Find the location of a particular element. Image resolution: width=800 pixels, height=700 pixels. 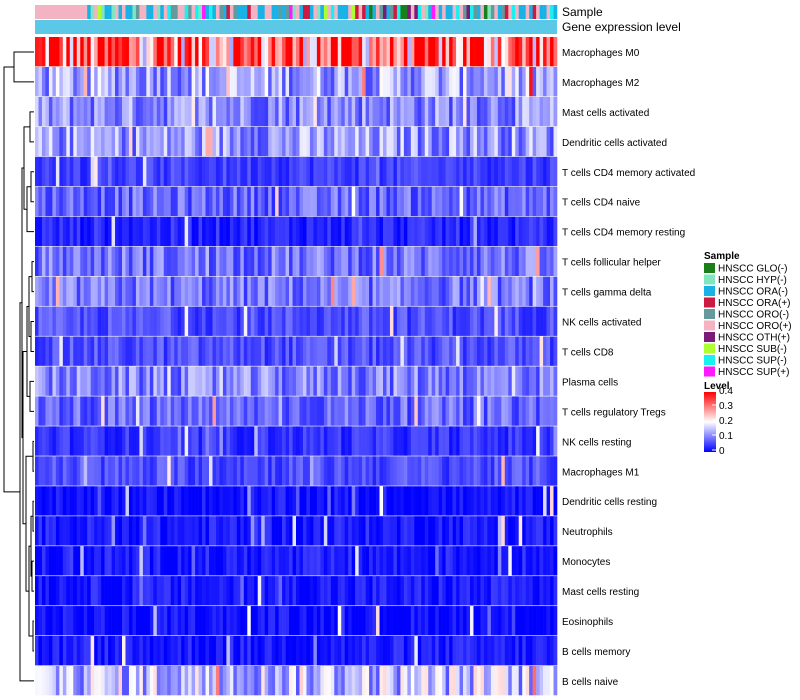

sample-legend-swatch is located at coordinates (709, 348).